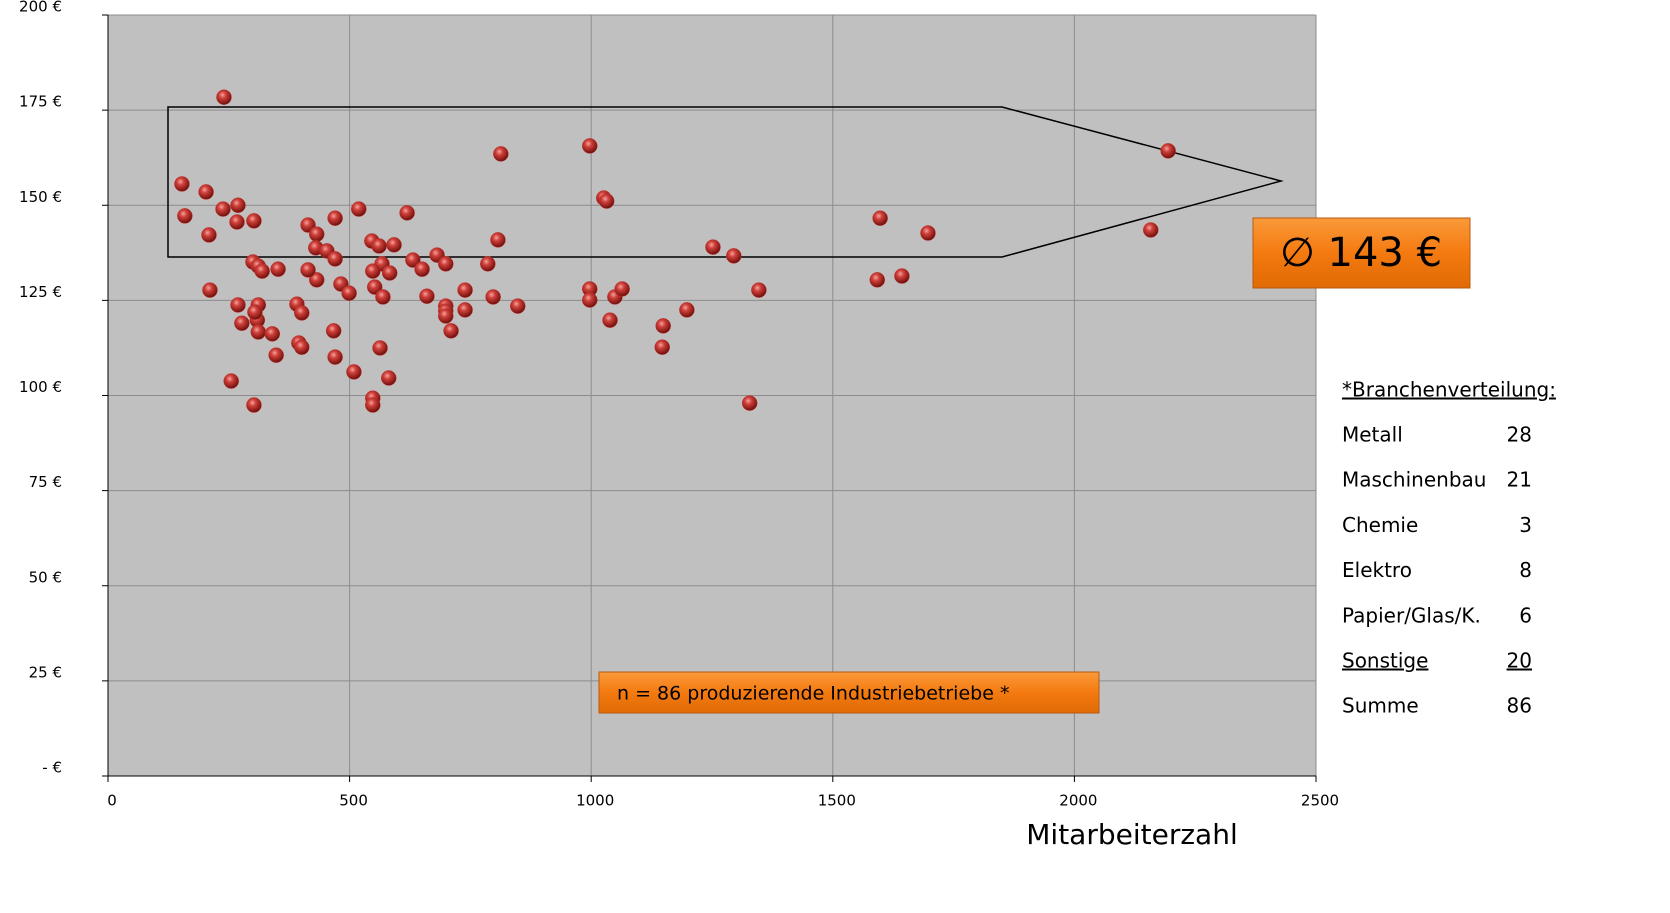  What do you see at coordinates (1380, 706) in the screenshot?
I see `table-label: Summe` at bounding box center [1380, 706].